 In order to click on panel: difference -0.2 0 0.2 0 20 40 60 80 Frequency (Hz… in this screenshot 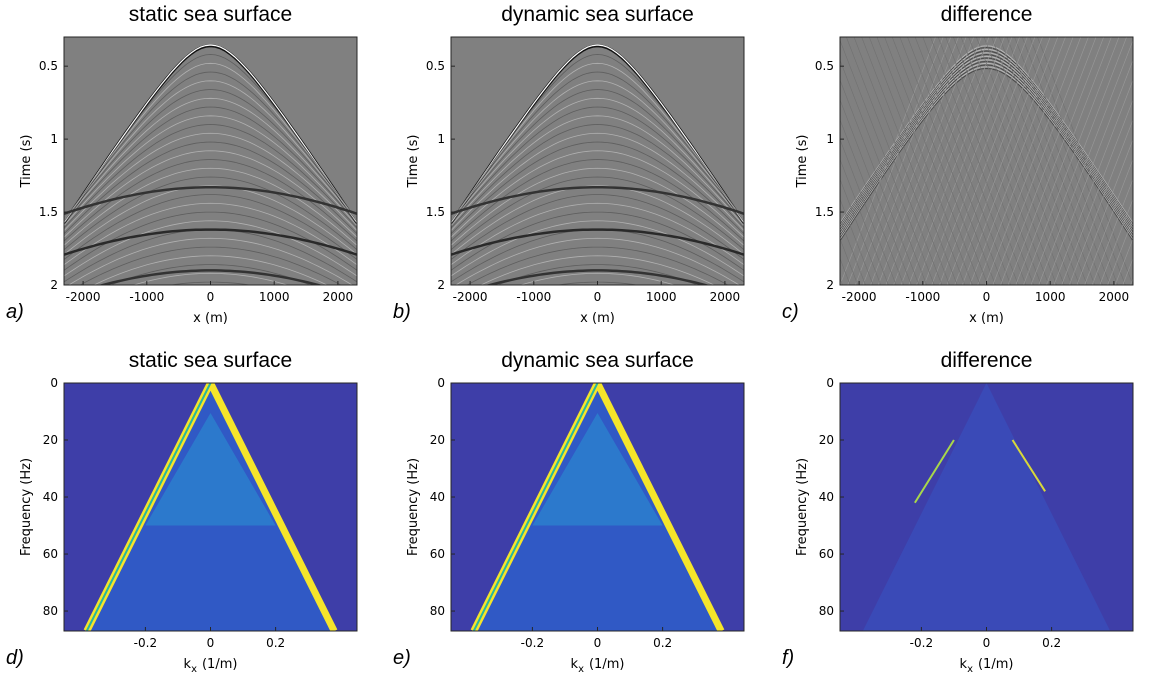, I will do `click(958, 512)`.